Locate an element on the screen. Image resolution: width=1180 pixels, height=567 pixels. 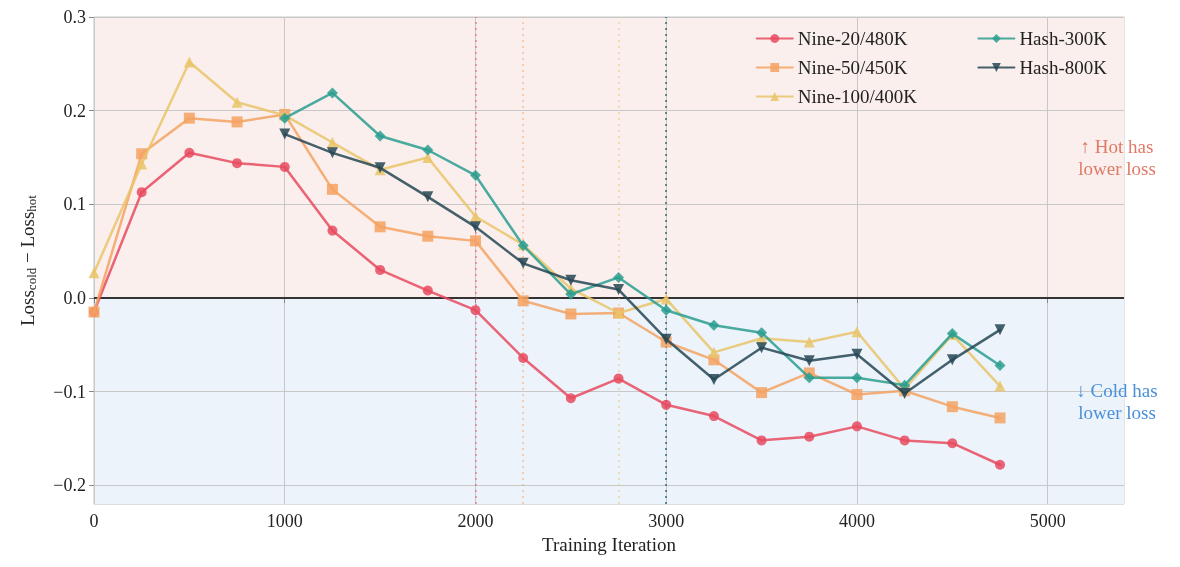
x-tick-label: 1000 is located at coordinates (284, 521).